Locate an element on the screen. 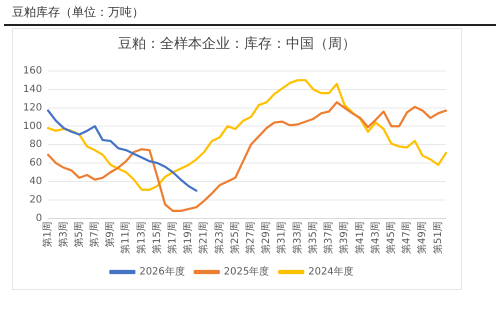 The height and width of the screenshot is (312, 500). legend-label: 2024年度 is located at coordinates (331, 272).